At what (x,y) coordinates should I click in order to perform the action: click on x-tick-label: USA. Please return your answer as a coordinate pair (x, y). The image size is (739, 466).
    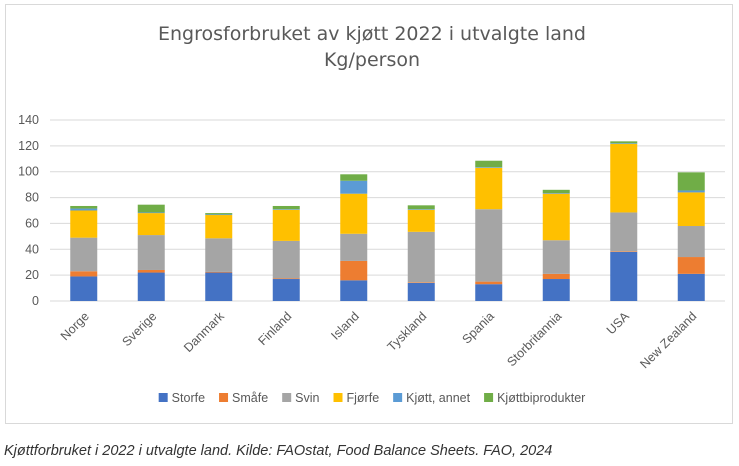
    Looking at the image, I should click on (618, 323).